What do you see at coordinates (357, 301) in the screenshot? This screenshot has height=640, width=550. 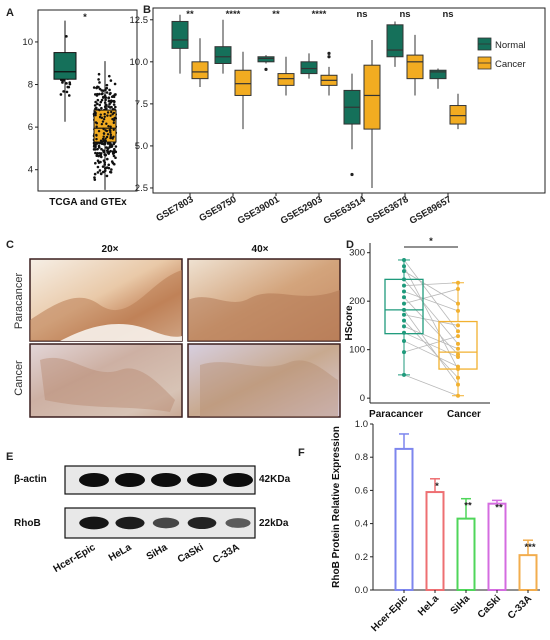 I see `panel-d-ytick-label: 200` at bounding box center [357, 301].